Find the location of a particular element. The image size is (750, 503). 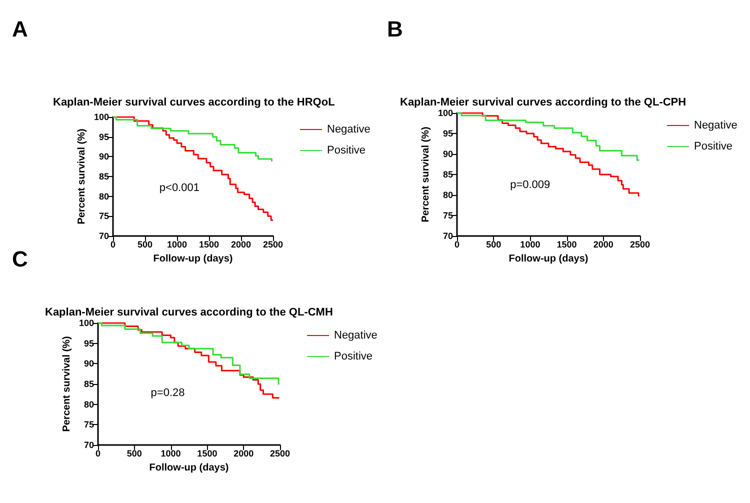

text: A is located at coordinates (20, 29).